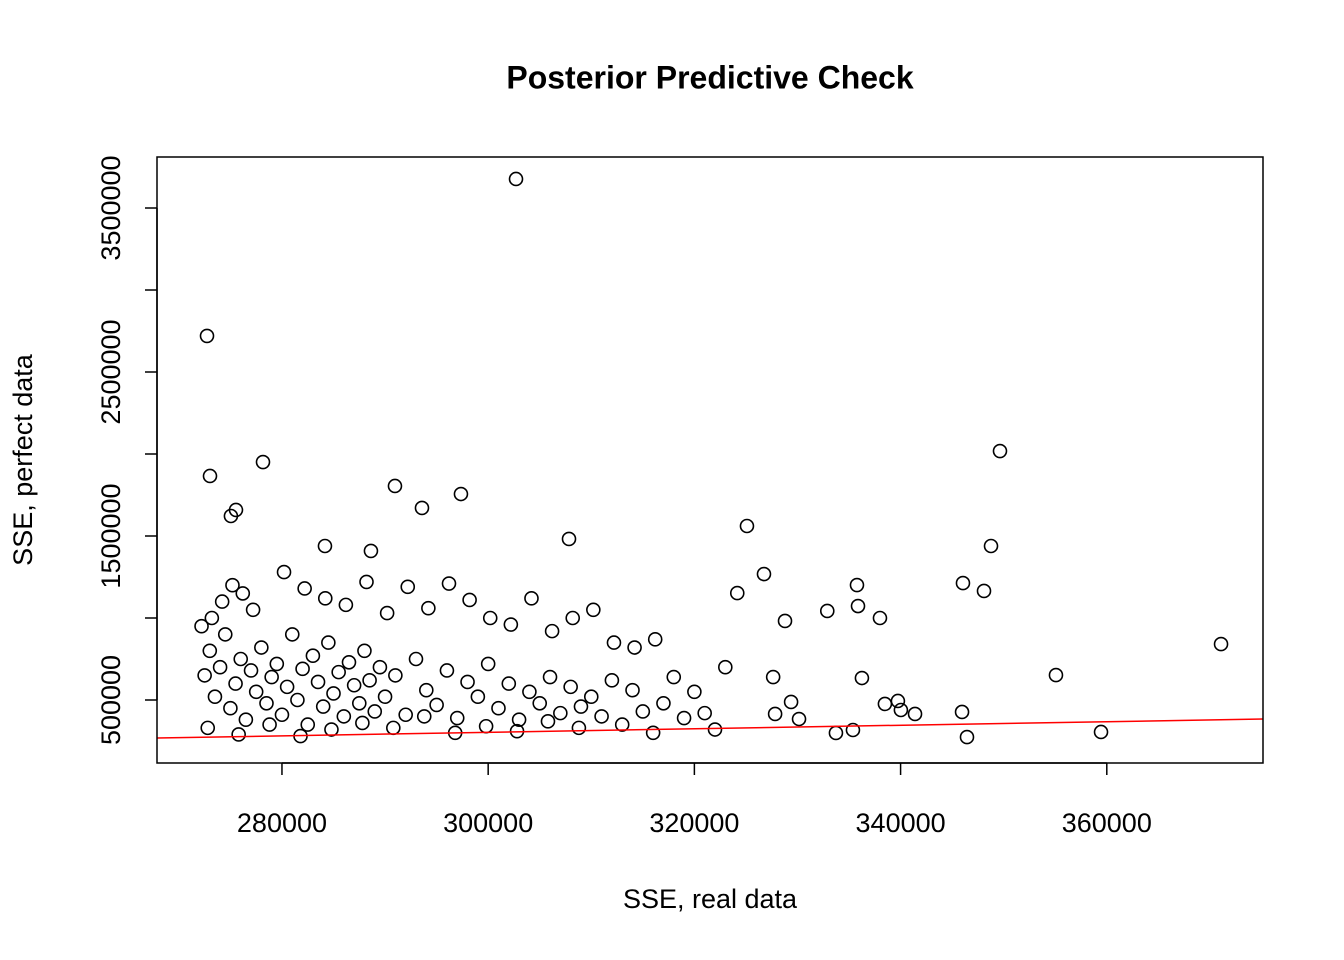  Describe the element at coordinates (282, 823) in the screenshot. I see `x-tick-label: 280000` at that location.